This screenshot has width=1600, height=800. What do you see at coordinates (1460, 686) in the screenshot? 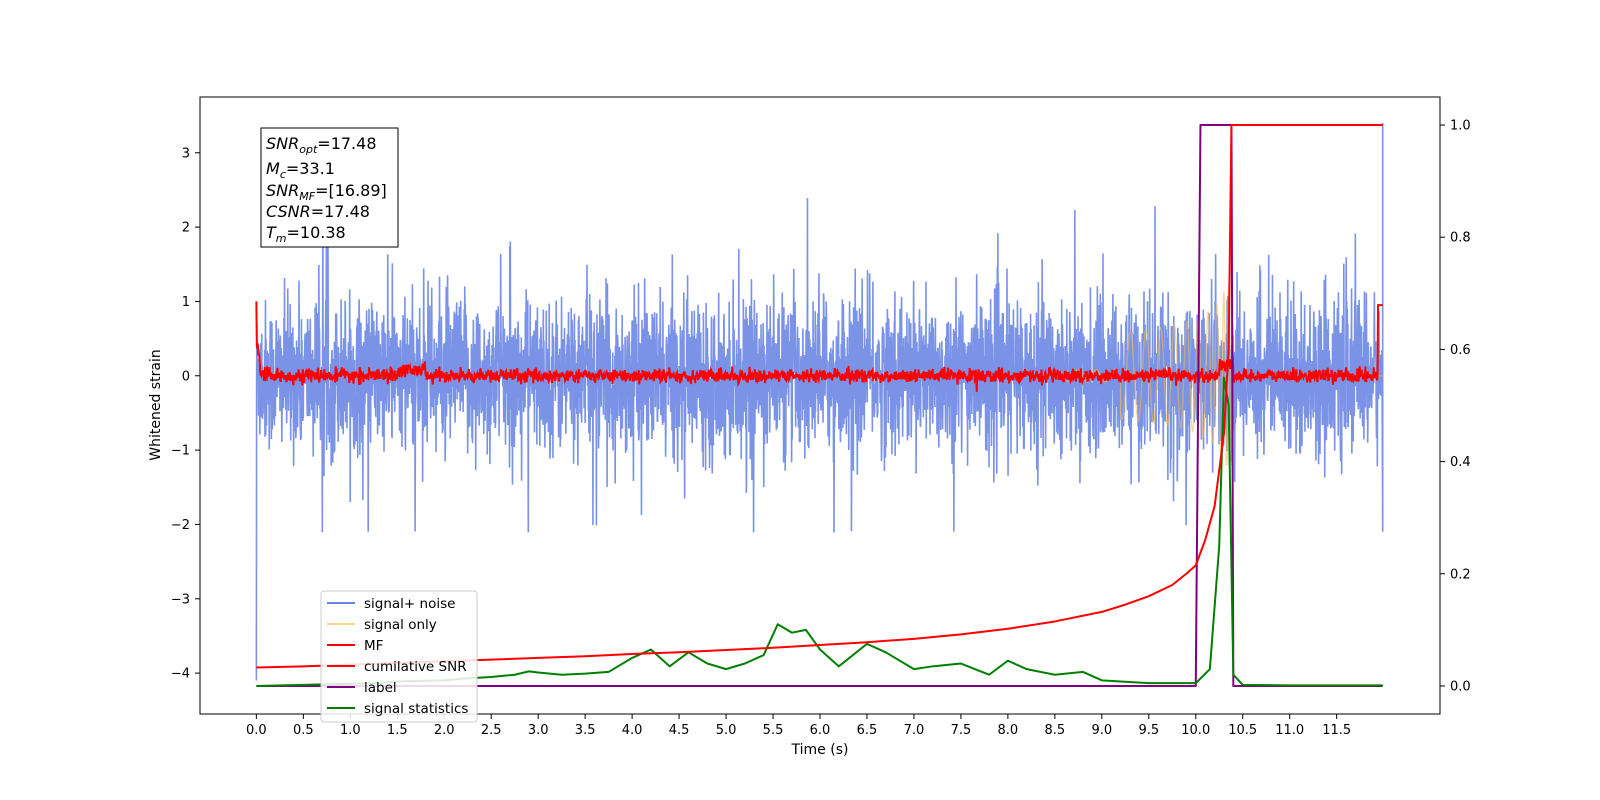
I see `y2-tick-label: 0.0` at bounding box center [1460, 686].